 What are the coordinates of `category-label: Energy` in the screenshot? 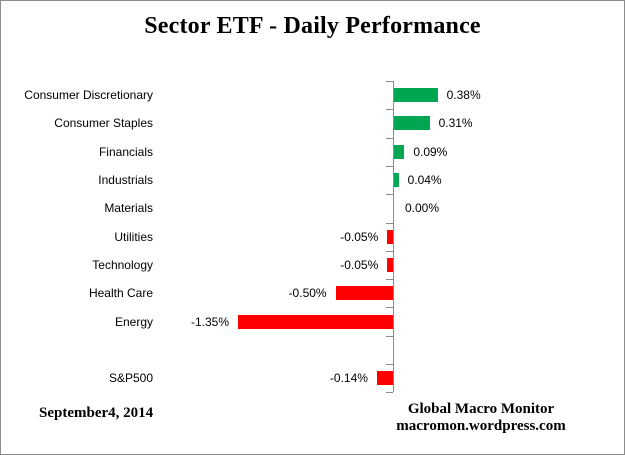 It's located at (133, 321).